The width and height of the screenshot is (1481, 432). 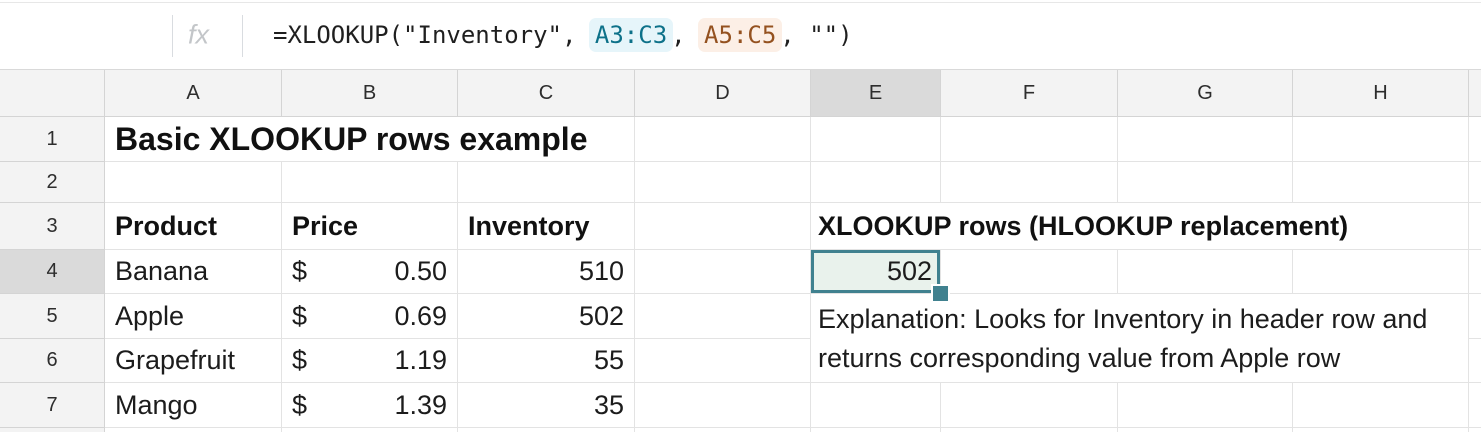 What do you see at coordinates (199, 34) in the screenshot?
I see `fx-icon: fx` at bounding box center [199, 34].